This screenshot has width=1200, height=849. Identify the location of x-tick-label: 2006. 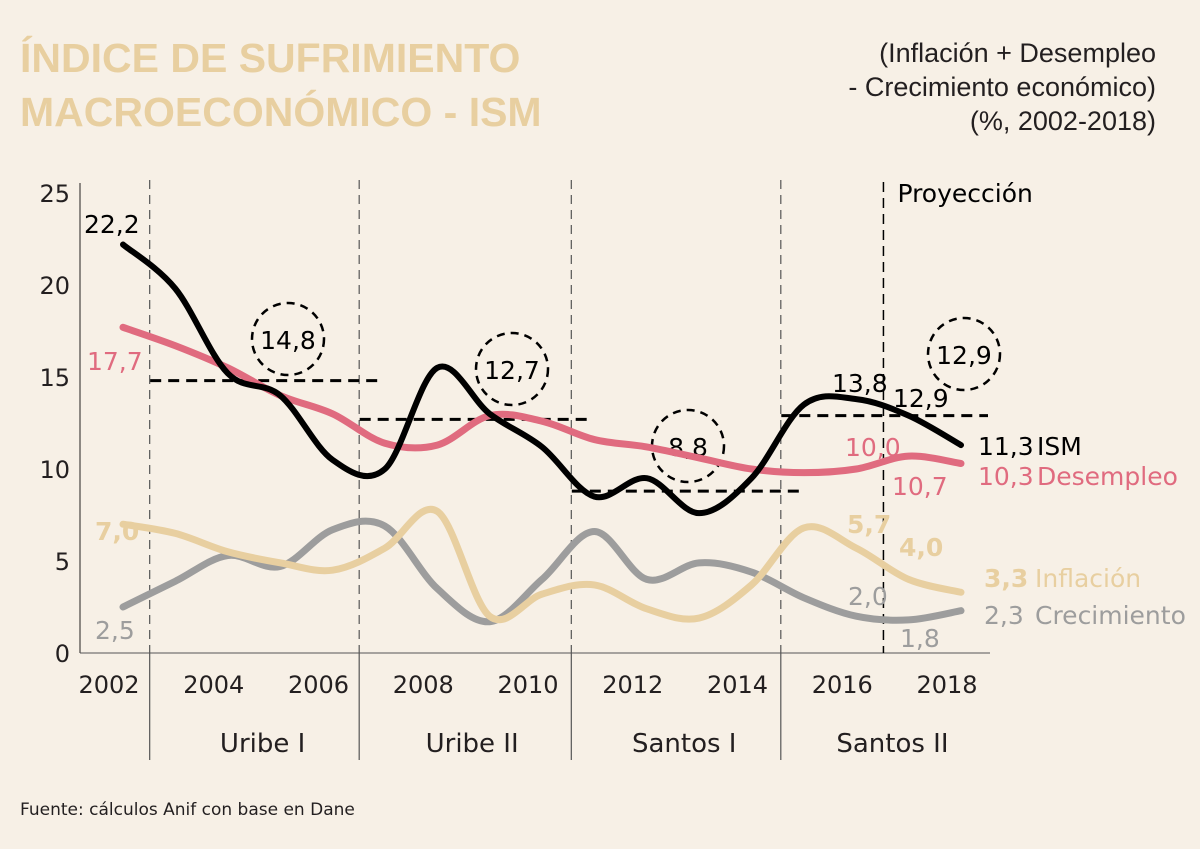
(318, 685).